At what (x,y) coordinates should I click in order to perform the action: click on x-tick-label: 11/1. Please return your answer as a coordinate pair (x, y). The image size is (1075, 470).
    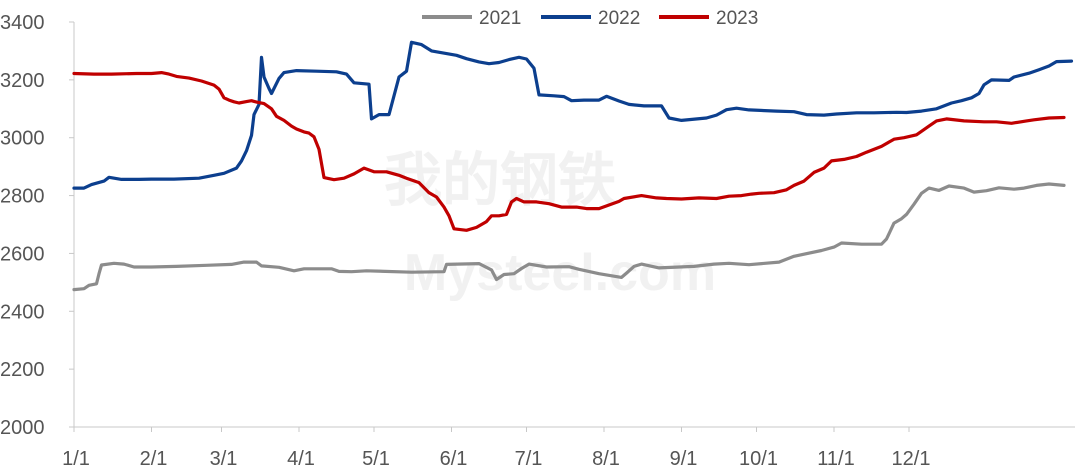
    Looking at the image, I should click on (835, 459).